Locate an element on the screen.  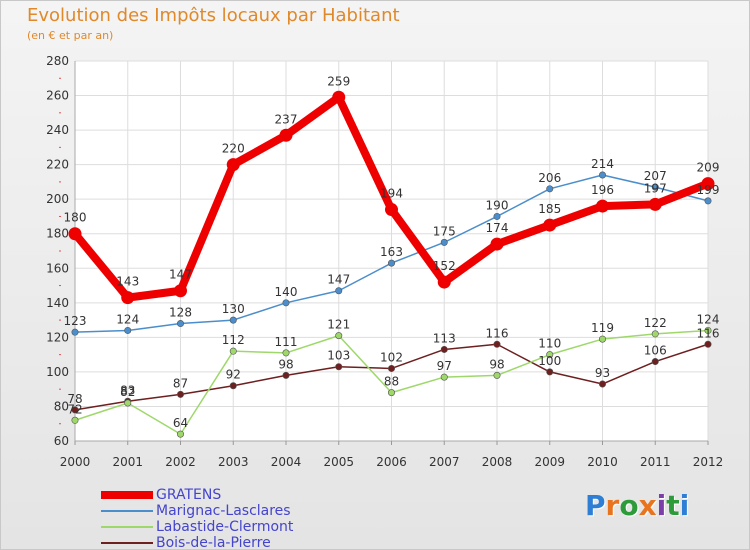
data-label: 197 is located at coordinates (655, 188).